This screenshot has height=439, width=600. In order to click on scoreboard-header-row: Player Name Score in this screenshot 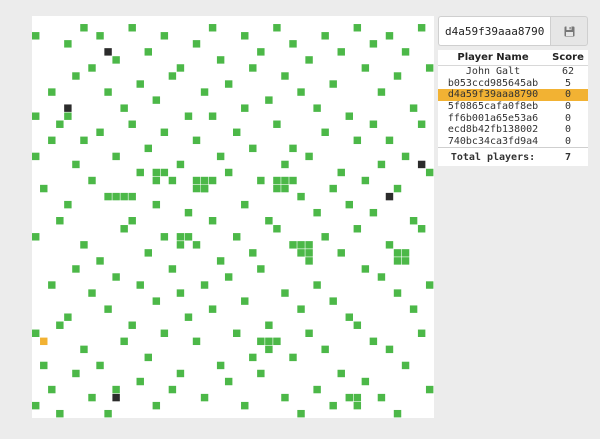, I will do `click(513, 58)`.